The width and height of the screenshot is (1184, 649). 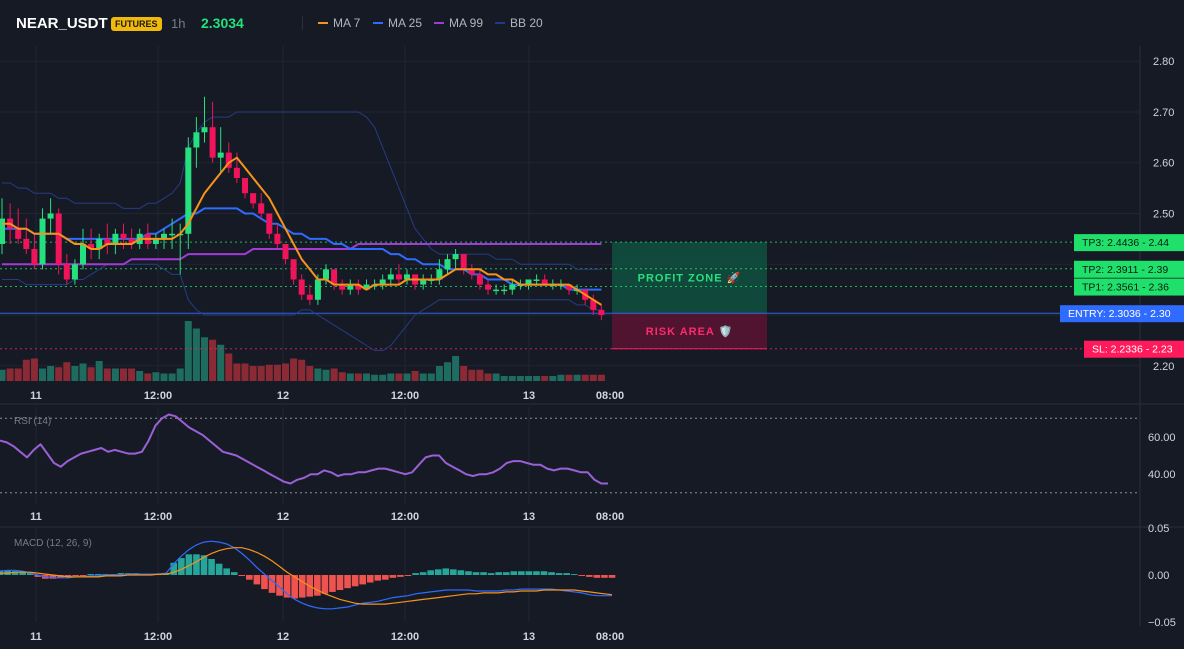 What do you see at coordinates (519, 23) in the screenshot?
I see `legend-bb20: BB 20` at bounding box center [519, 23].